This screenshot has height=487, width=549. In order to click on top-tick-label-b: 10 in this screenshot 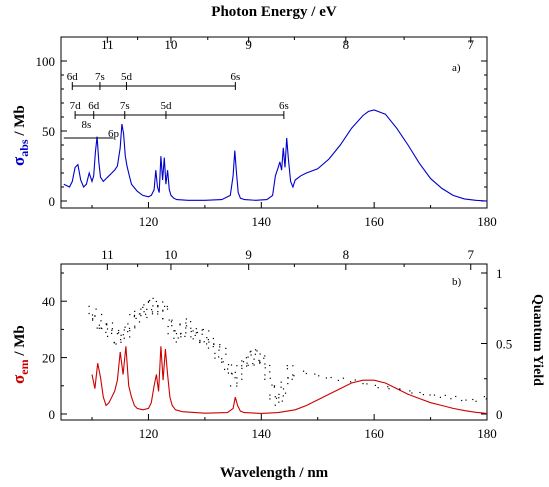, I will do `click(170, 254)`.